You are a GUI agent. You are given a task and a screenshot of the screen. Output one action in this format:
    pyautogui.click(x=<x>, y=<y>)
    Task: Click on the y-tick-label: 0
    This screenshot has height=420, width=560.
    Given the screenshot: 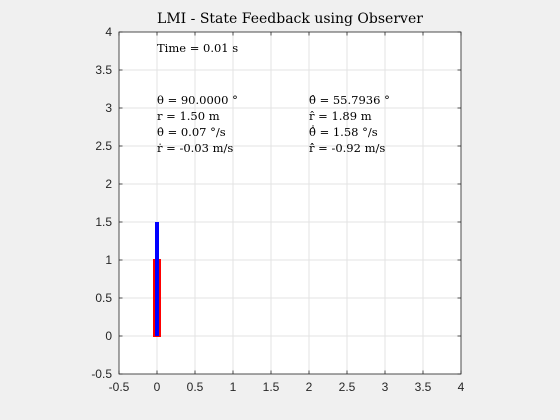 What is the action you would take?
    pyautogui.click(x=108, y=336)
    